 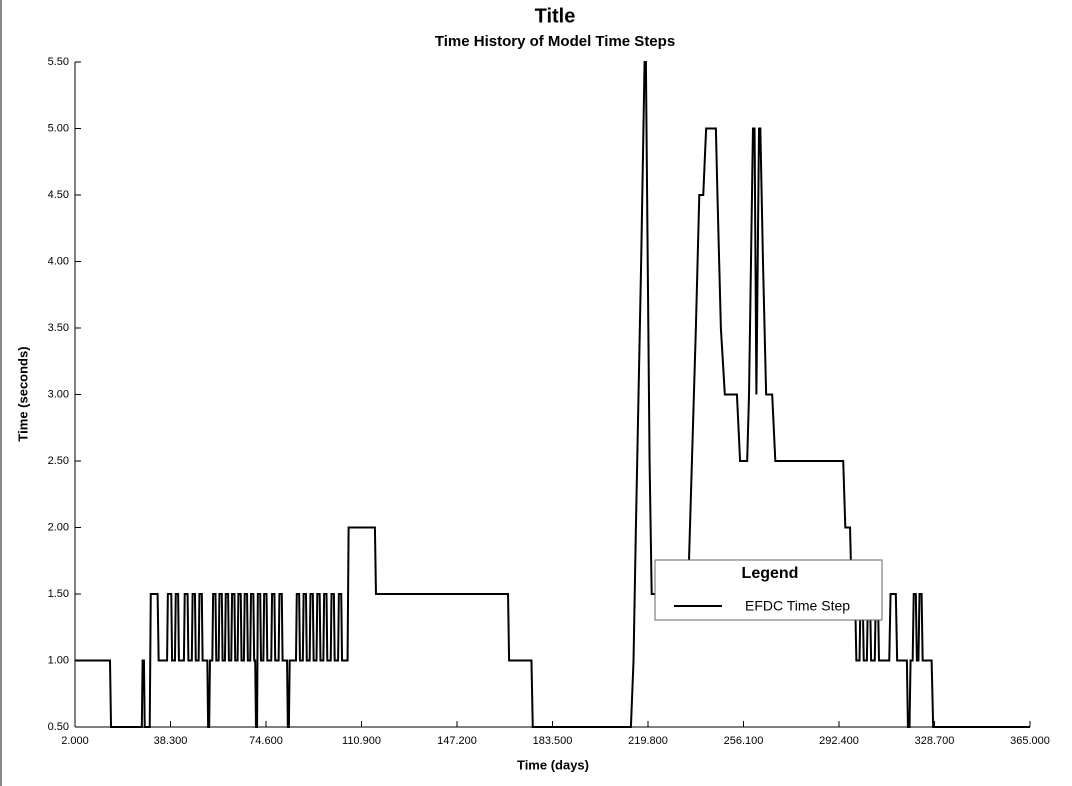 I want to click on y-tick-label: 2.50, so click(x=58, y=461).